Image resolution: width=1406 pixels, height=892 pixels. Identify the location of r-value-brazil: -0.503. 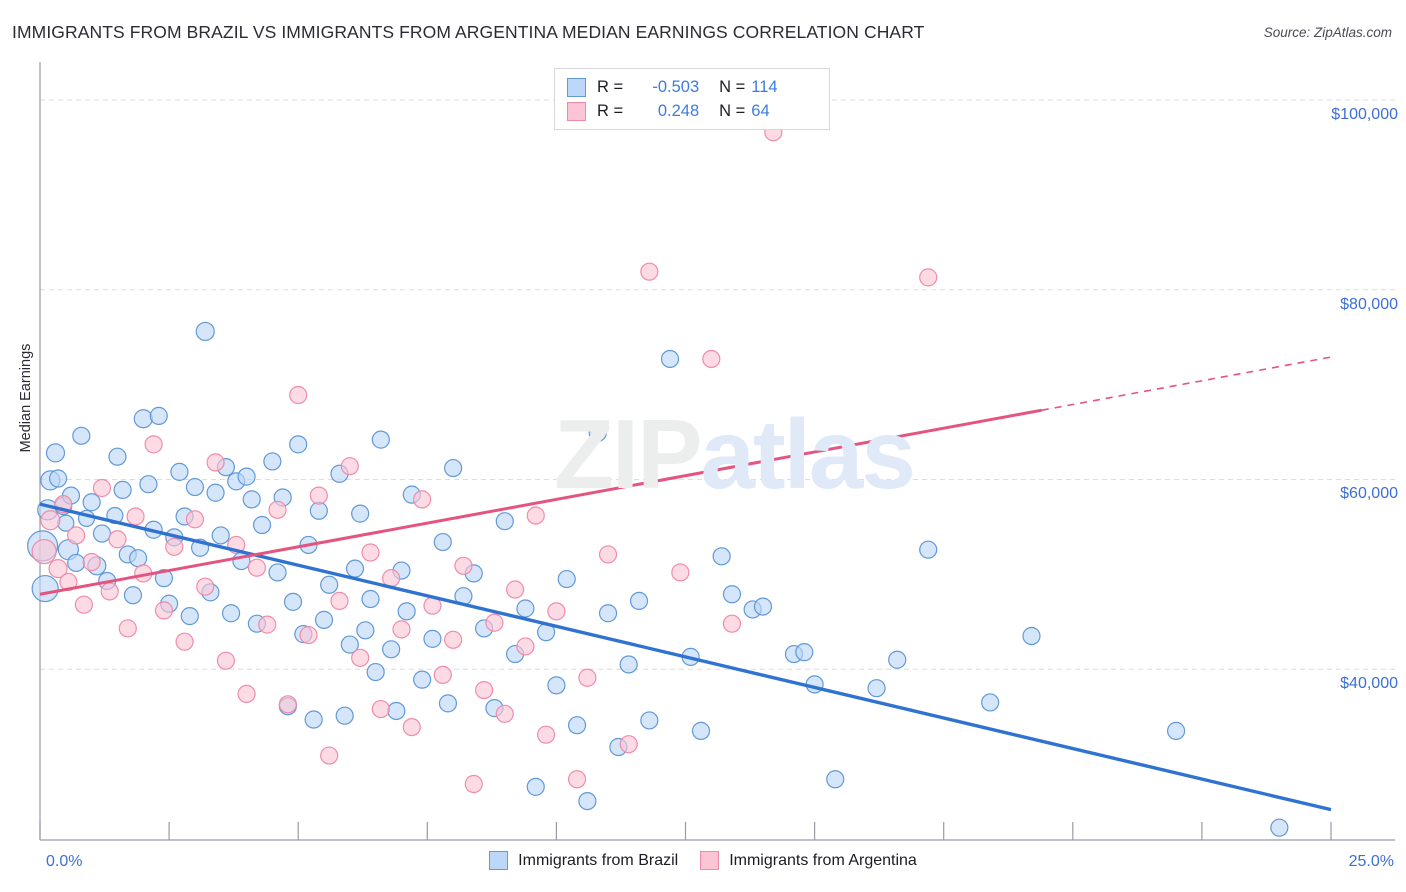
(676, 86).